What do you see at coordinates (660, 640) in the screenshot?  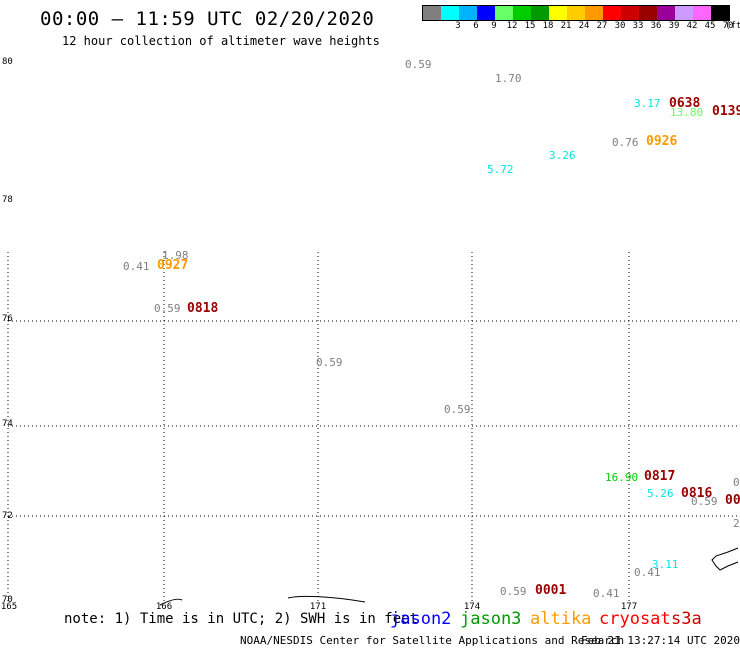 I see `generation-timestamp: Feb 21 13:27:14 UTC 2020` at bounding box center [660, 640].